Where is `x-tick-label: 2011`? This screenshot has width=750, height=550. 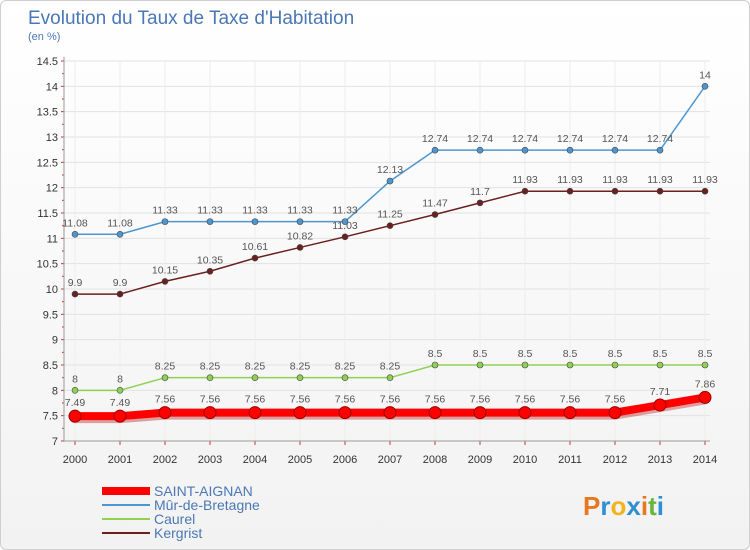 x-tick-label: 2011 is located at coordinates (570, 460).